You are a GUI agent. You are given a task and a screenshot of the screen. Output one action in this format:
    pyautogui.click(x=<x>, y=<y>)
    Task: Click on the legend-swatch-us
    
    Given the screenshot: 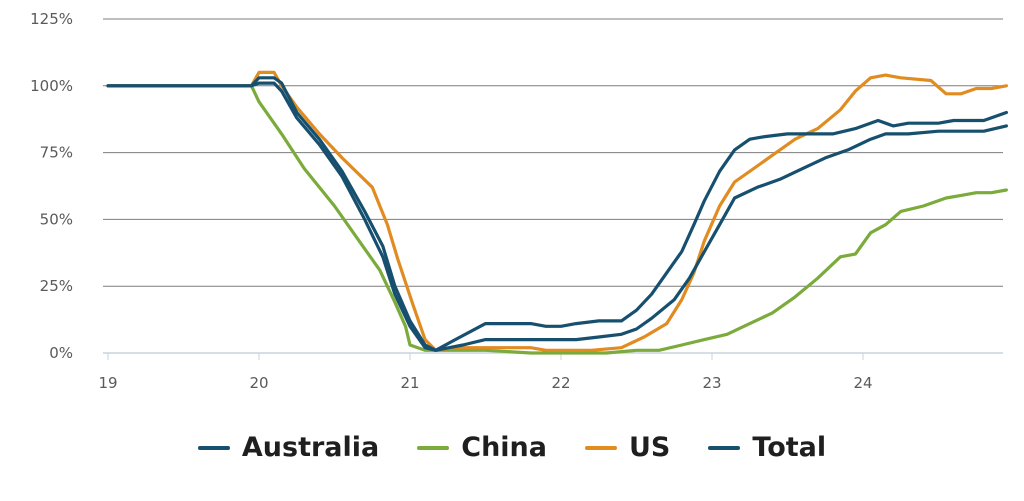 What is the action you would take?
    pyautogui.click(x=600, y=447)
    